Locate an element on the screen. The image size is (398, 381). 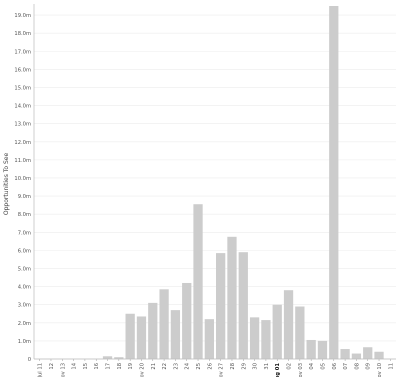
x-tick-label: Nov 13 is located at coordinates (63, 370).